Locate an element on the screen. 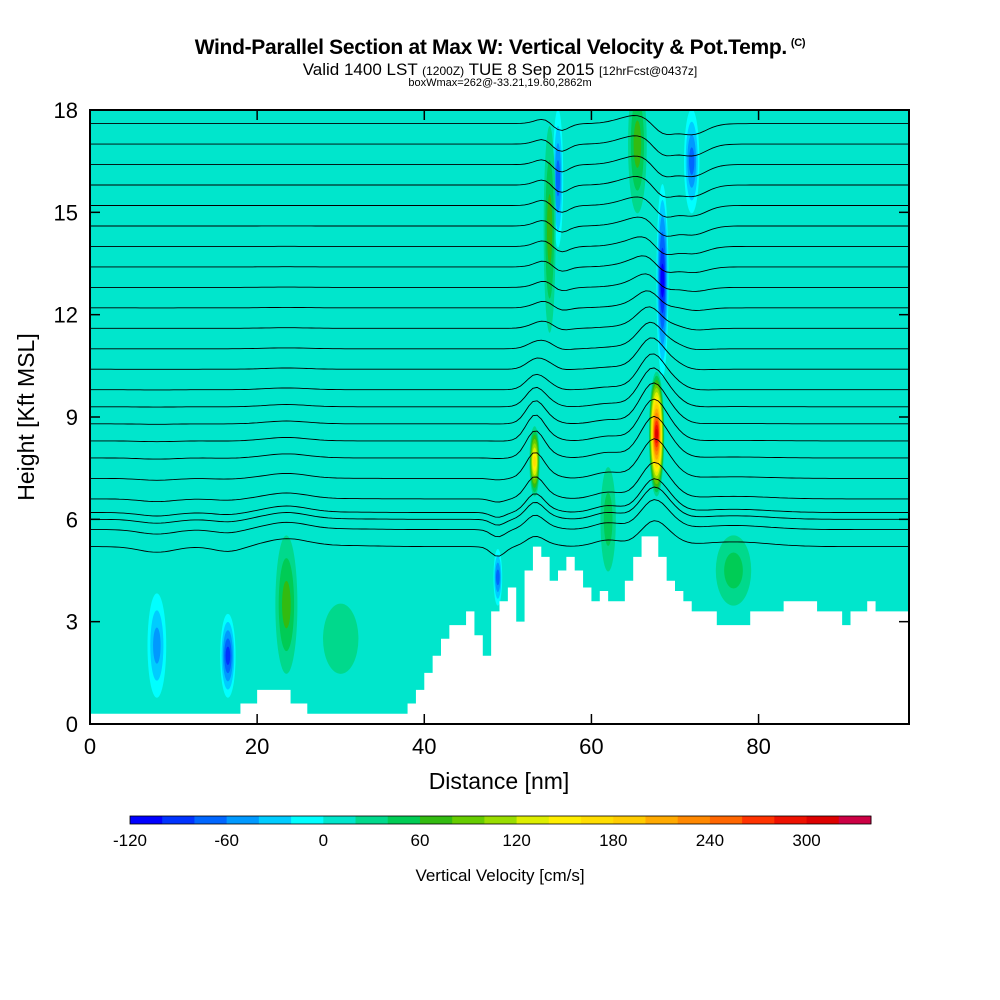  x-tick-label: 60 is located at coordinates (591, 746).